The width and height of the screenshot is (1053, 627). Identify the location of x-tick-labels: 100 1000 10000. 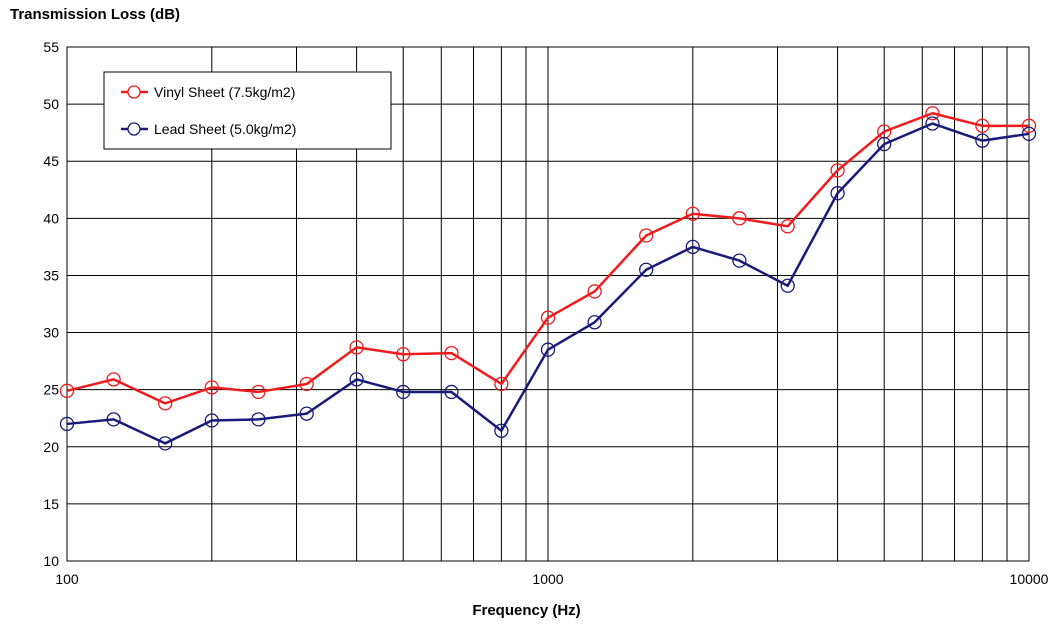
(551, 579).